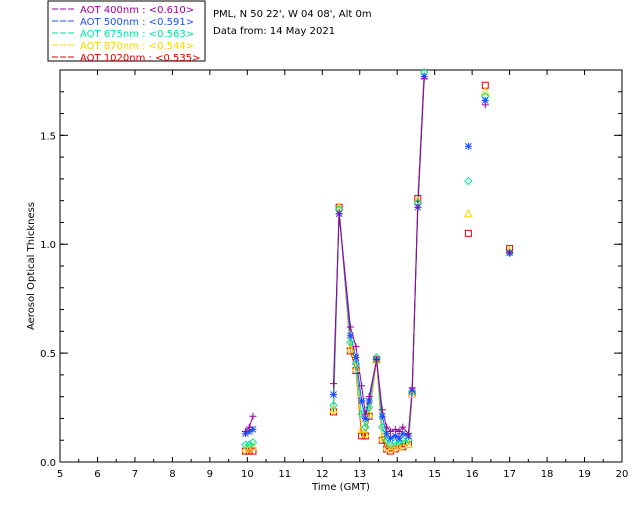 Image resolution: width=640 pixels, height=512 pixels. Describe the element at coordinates (622, 474) in the screenshot. I see `x-tick-label: 20` at that location.